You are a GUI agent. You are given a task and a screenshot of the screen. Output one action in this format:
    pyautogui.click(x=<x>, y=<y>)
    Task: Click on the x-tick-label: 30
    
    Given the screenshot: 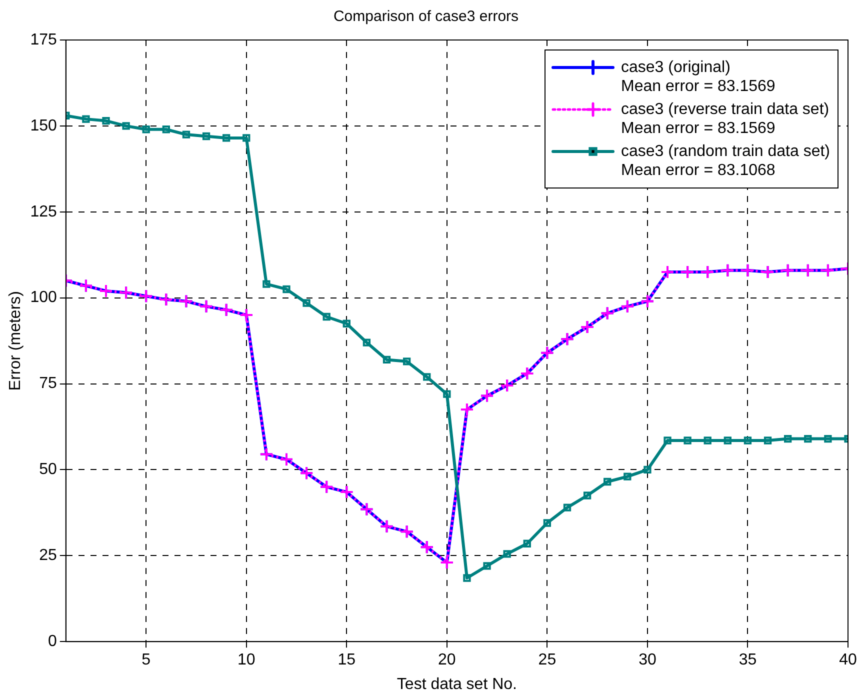 What is the action you would take?
    pyautogui.click(x=647, y=660)
    